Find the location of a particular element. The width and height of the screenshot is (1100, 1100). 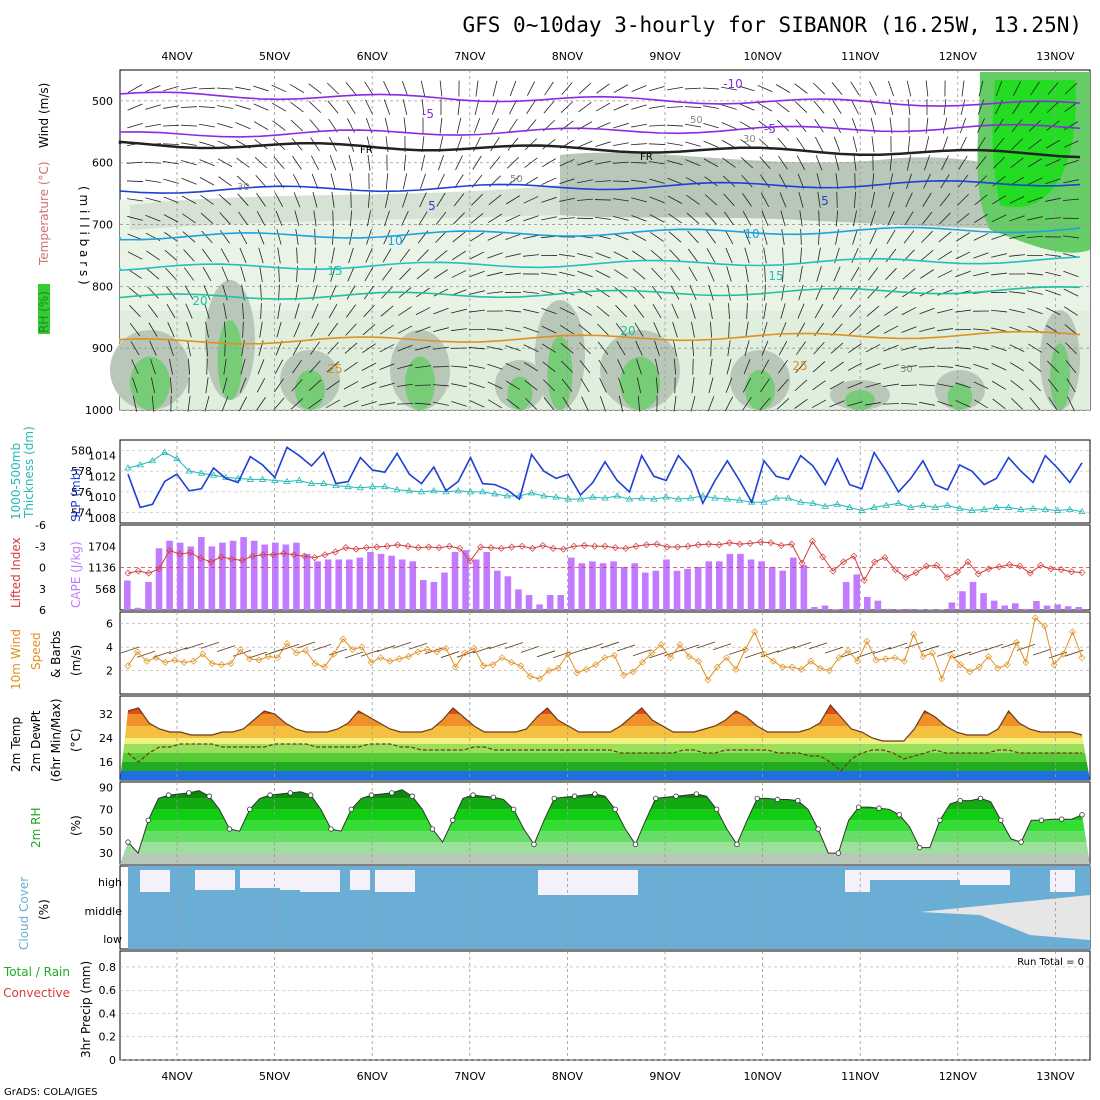

fr-label-2: FR is located at coordinates (646, 157).